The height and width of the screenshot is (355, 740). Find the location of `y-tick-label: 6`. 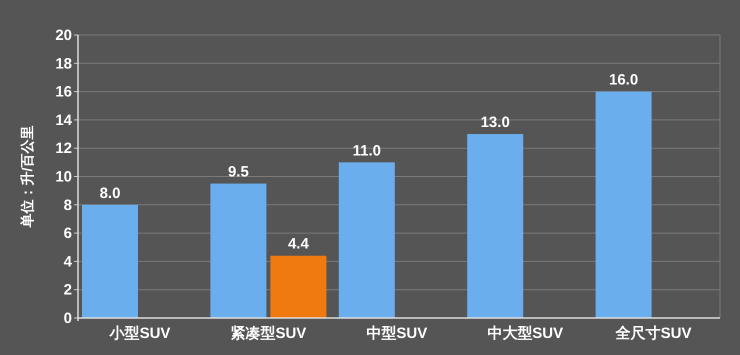

y-tick-label: 6 is located at coordinates (68, 233).